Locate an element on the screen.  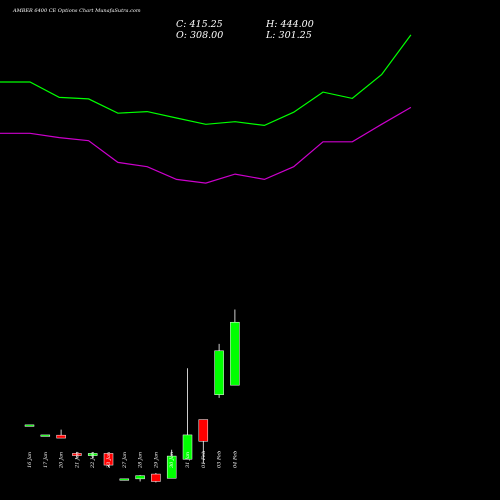
x-tick-label: 16 Jan is located at coordinates (30, 460).